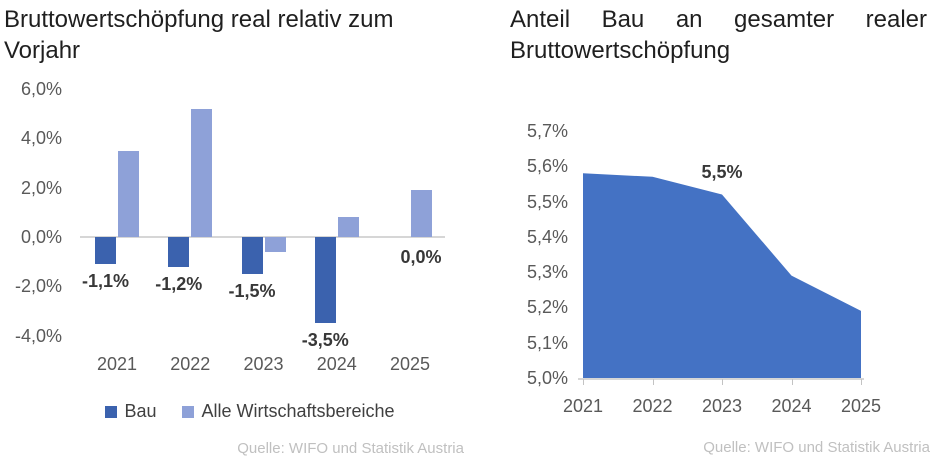  Describe the element at coordinates (298, 411) in the screenshot. I see `legend-label-alle: Alle Wirtschaftsbereiche` at that location.